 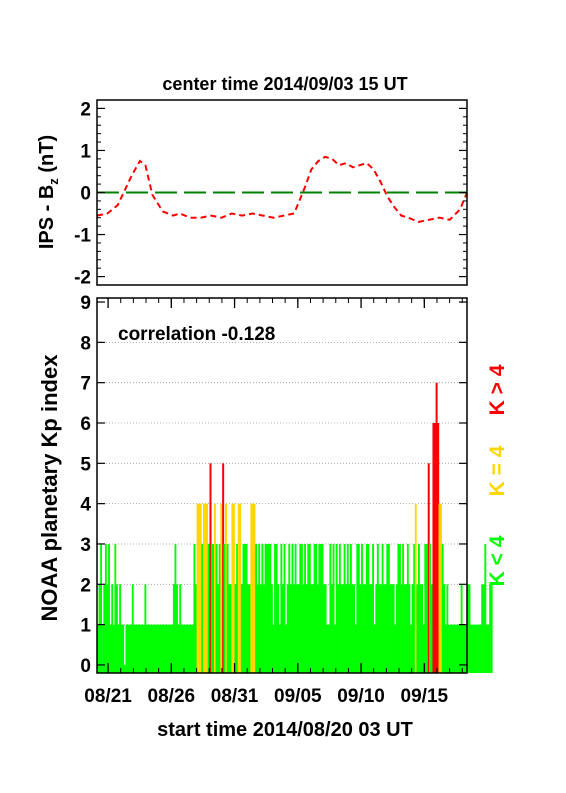 I want to click on bz-y-axis-label-subscript: z, so click(x=53, y=181).